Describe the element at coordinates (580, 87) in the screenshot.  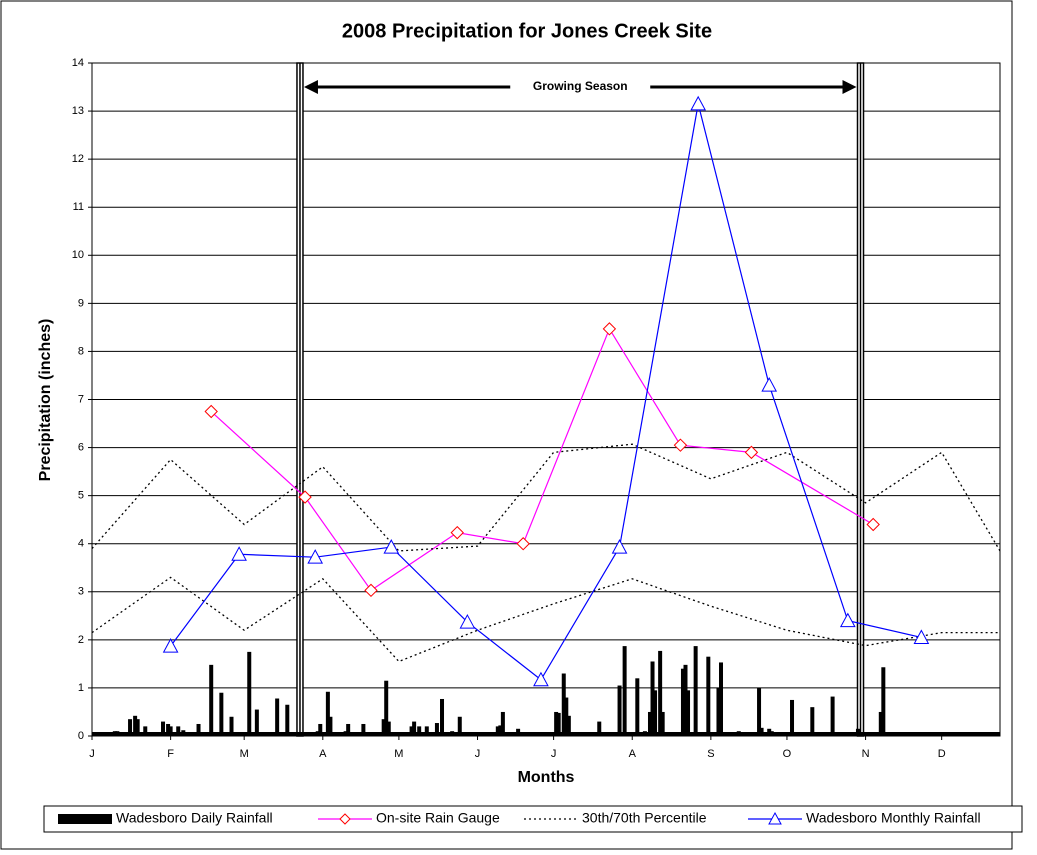
I see `annotation-bg` at that location.